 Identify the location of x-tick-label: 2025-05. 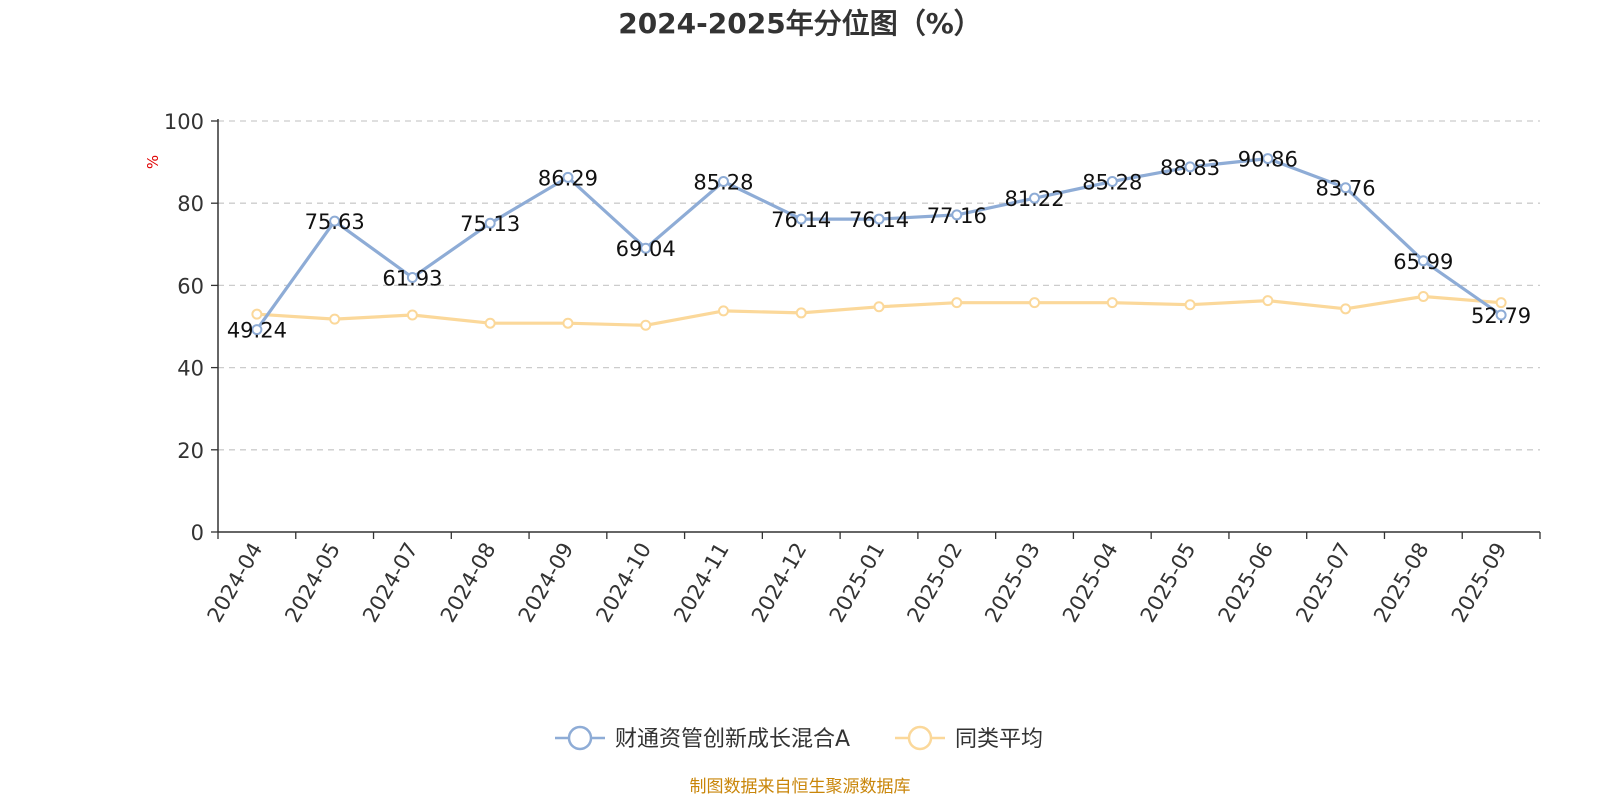
(1168, 583).